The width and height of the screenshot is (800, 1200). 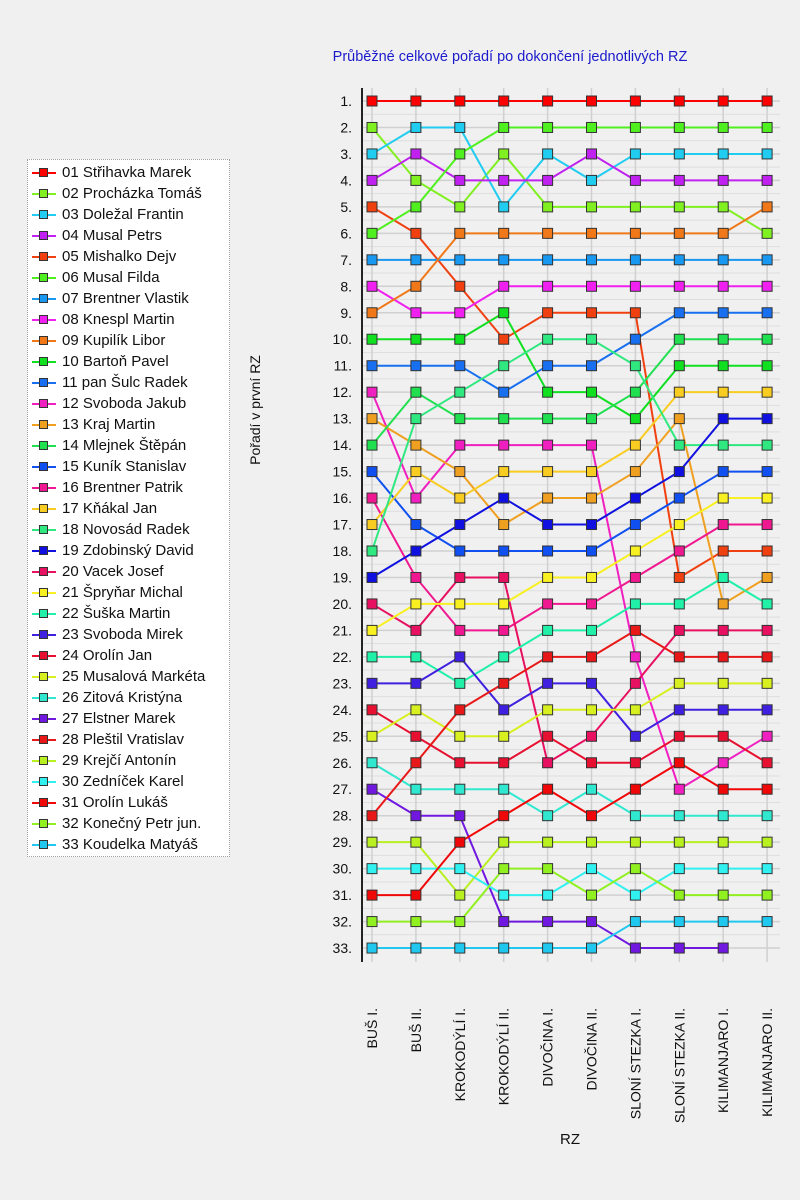 What do you see at coordinates (346, 127) in the screenshot?
I see `y-tick-label: 2.` at bounding box center [346, 127].